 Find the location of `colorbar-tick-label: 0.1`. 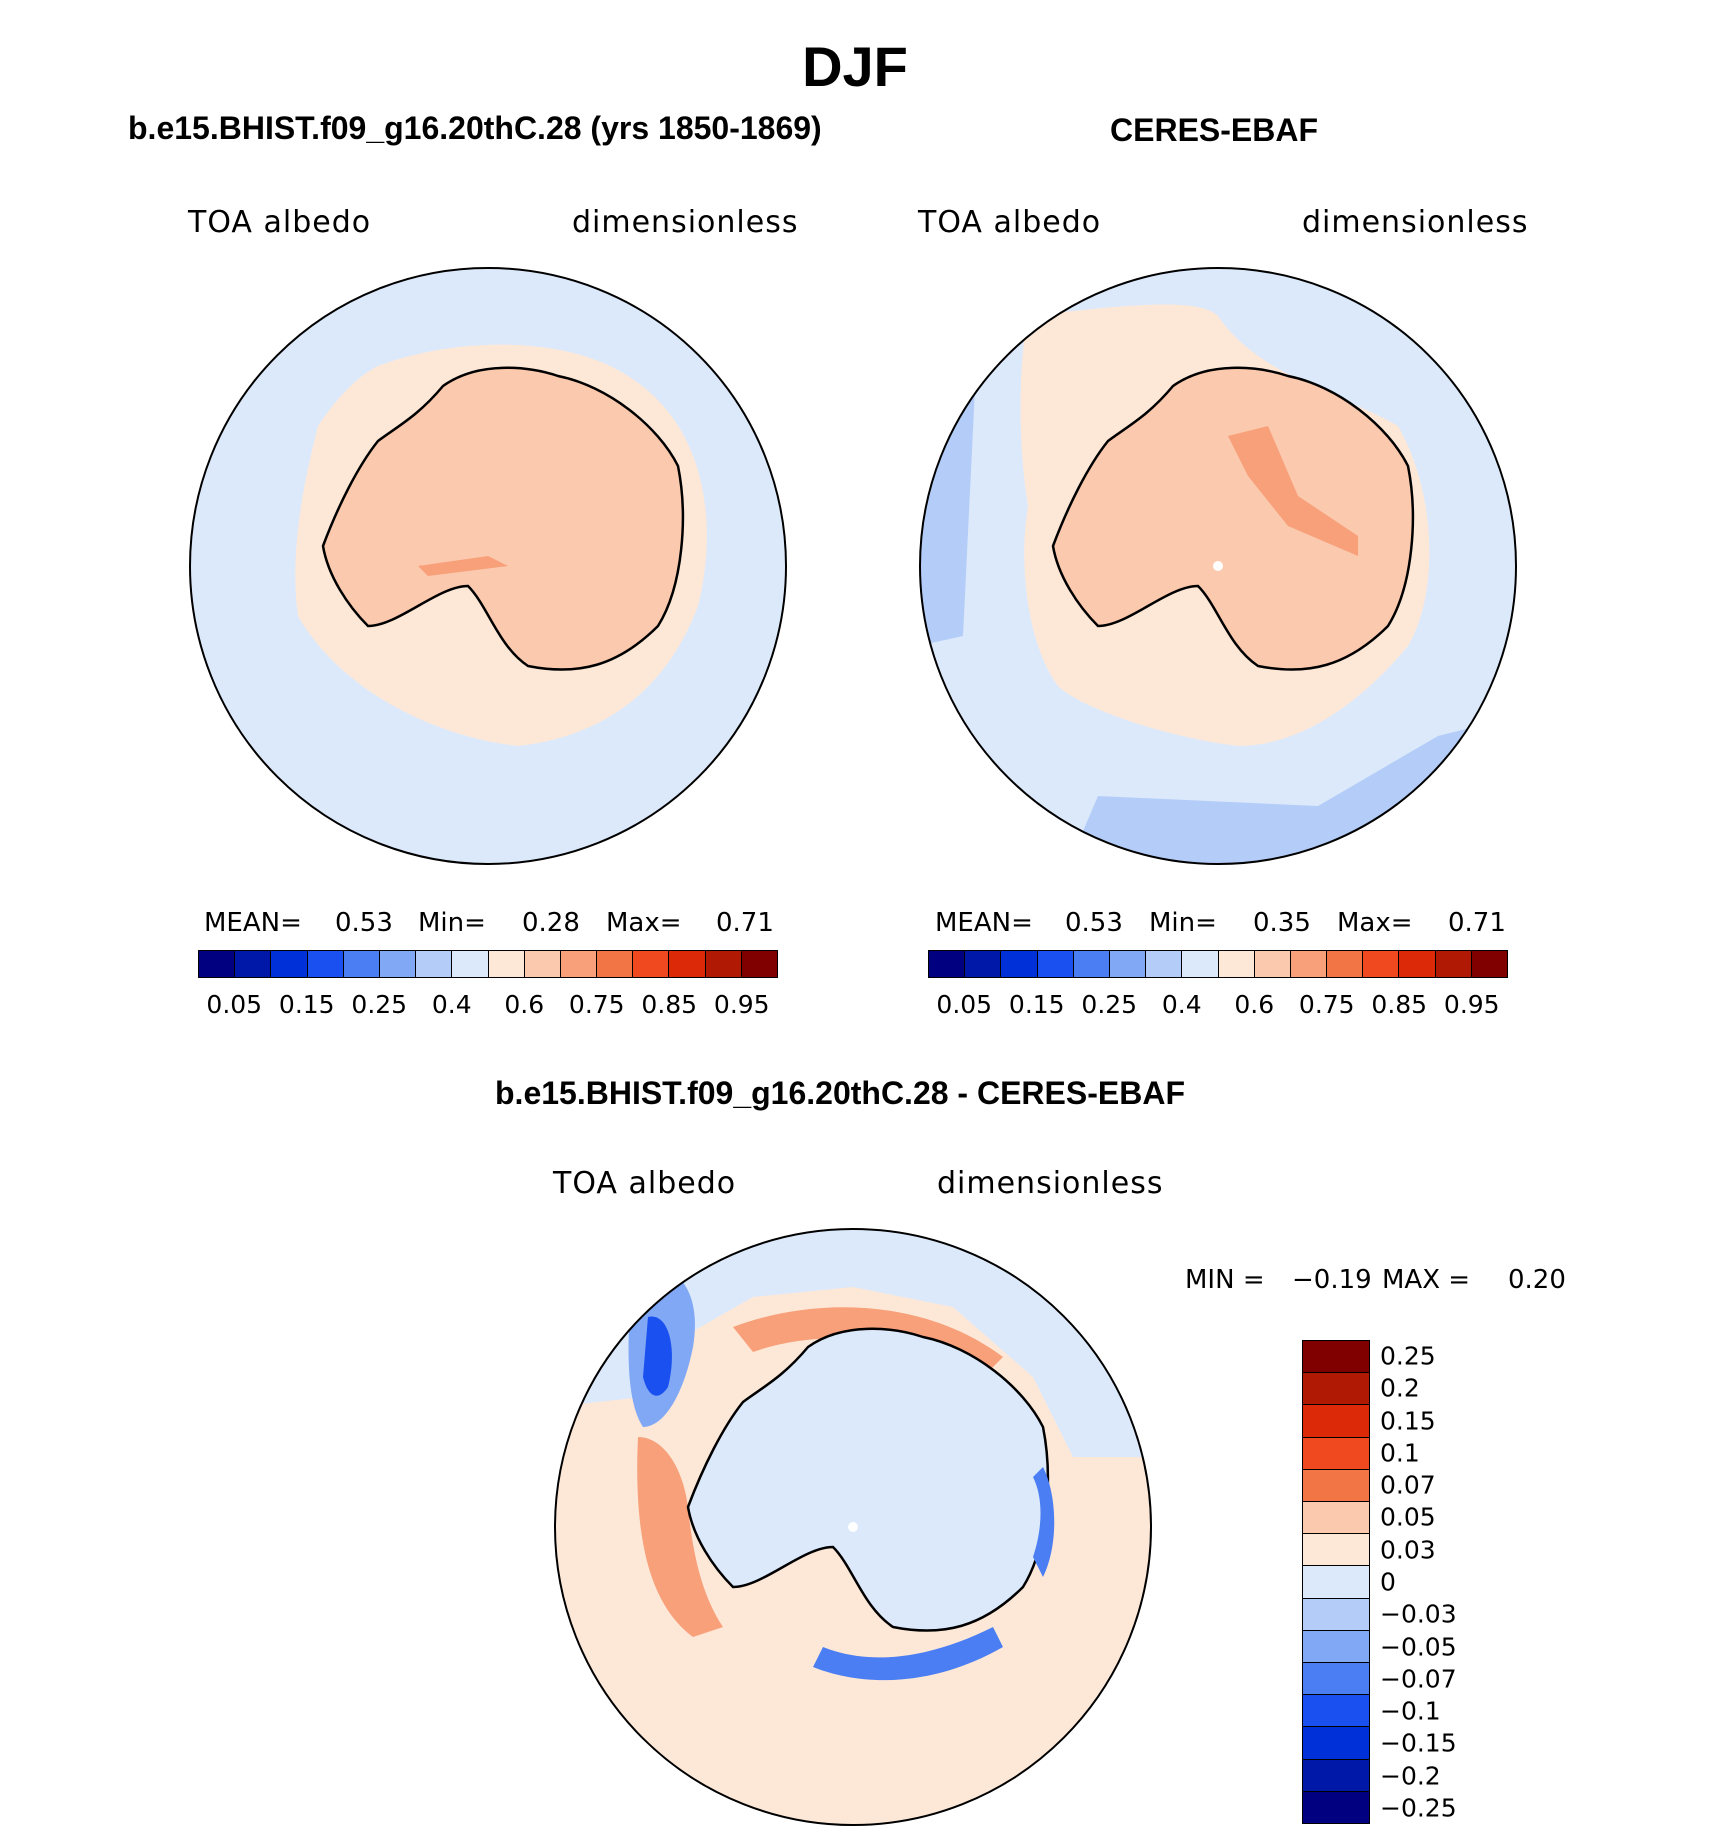

colorbar-tick-label: 0.1 is located at coordinates (1400, 1453).